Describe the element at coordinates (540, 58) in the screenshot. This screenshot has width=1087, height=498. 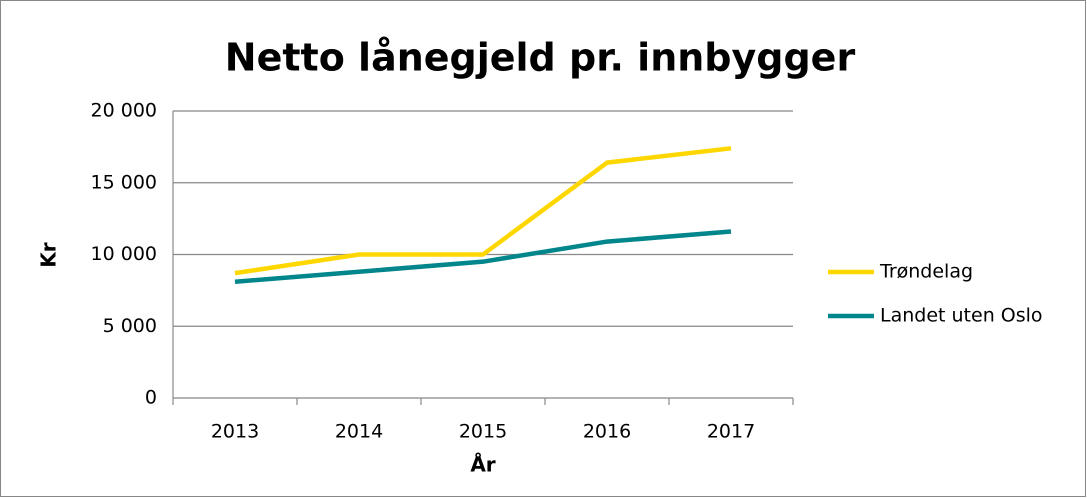
I see `chart-title: Netto lånegjeld pr. innbygger` at that location.